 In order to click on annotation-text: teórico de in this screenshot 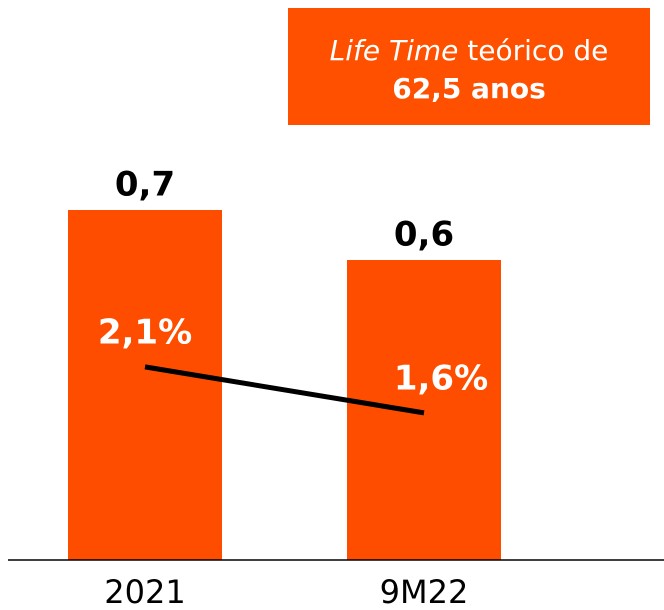, I will do `click(537, 50)`.